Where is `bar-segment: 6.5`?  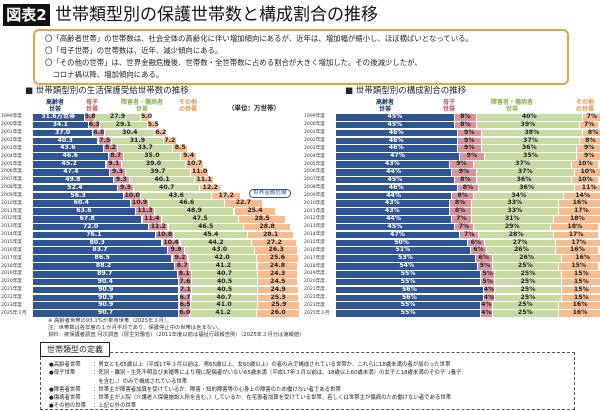
bar-segment: 6.5 is located at coordinates (185, 305).